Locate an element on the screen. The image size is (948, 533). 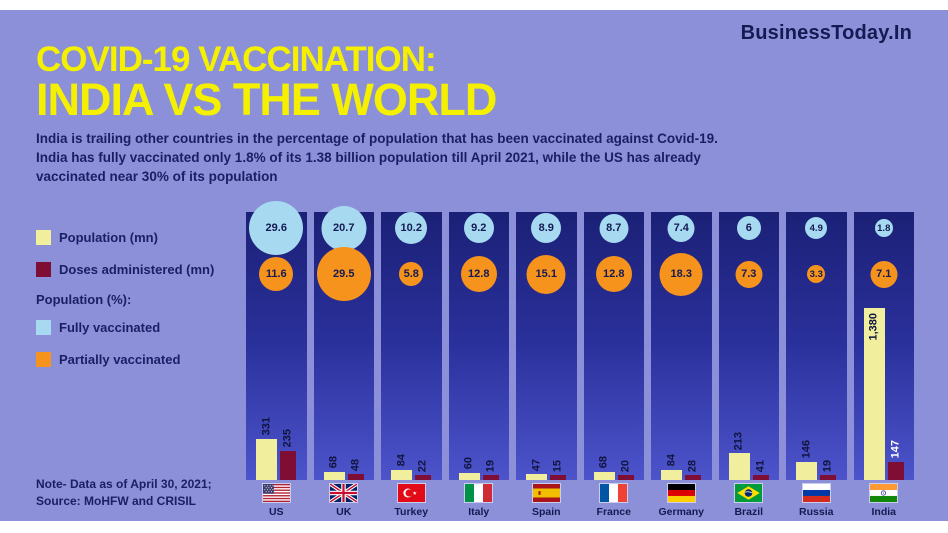
bar-group-russia: 146 19 is located at coordinates (816, 460).